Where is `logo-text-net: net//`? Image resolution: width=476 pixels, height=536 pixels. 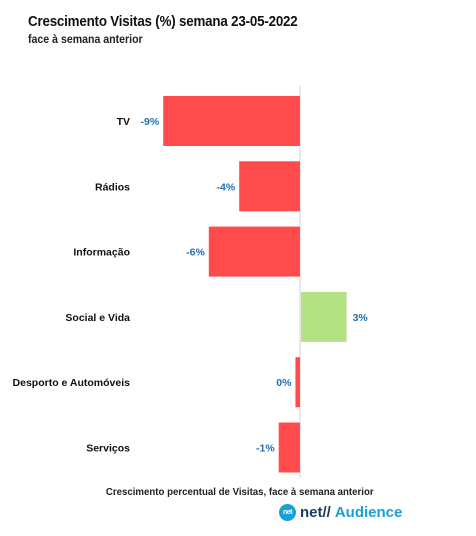 logo-text-net: net// is located at coordinates (315, 512).